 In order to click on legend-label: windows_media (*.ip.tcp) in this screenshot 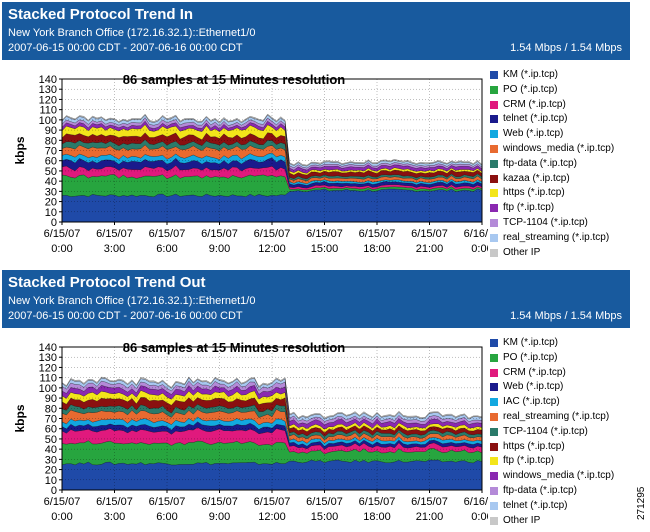, I will do `click(559, 476)`.